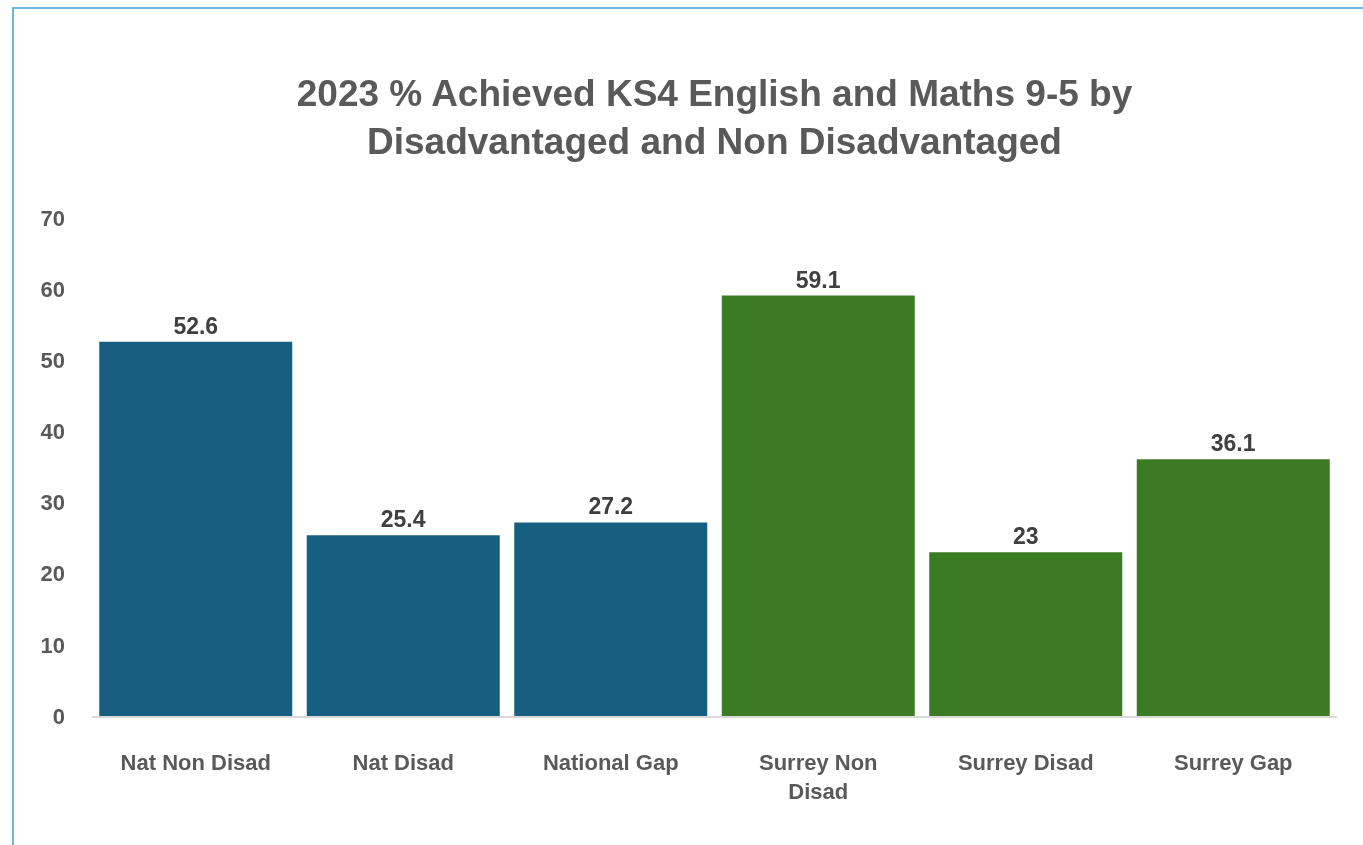 This screenshot has height=845, width=1363. Describe the element at coordinates (52, 289) in the screenshot. I see `y-tick-label: 60` at that location.